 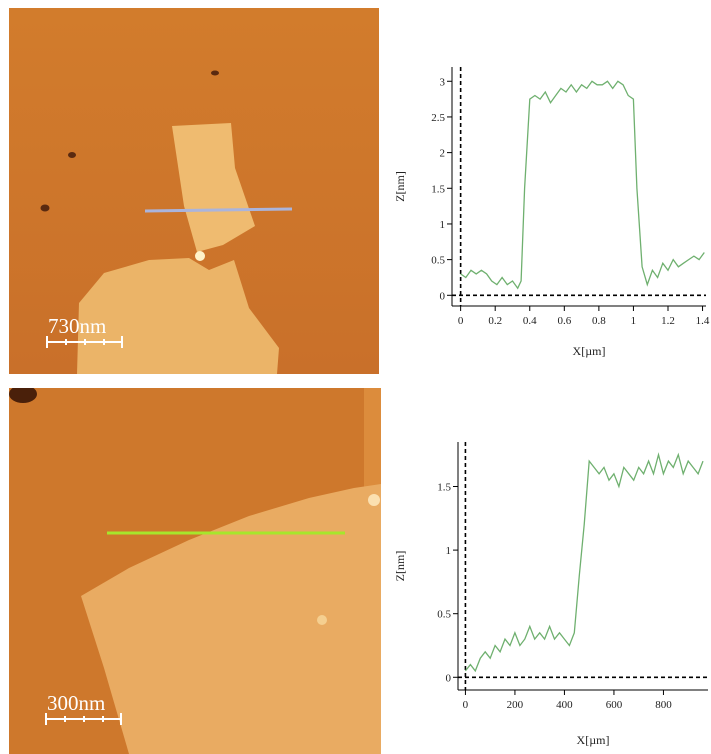 What do you see at coordinates (443, 82) in the screenshot?
I see `y-tick-label: 3` at bounding box center [443, 82].